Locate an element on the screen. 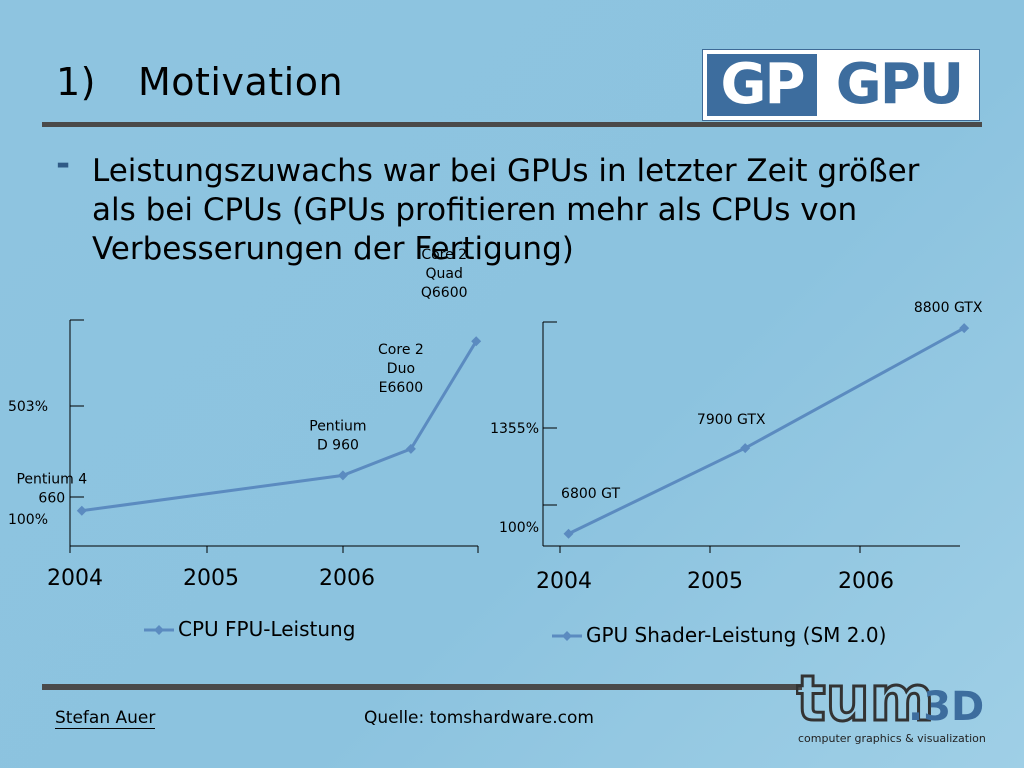  chart1-y-tick-label: 503% is located at coordinates (28, 407).